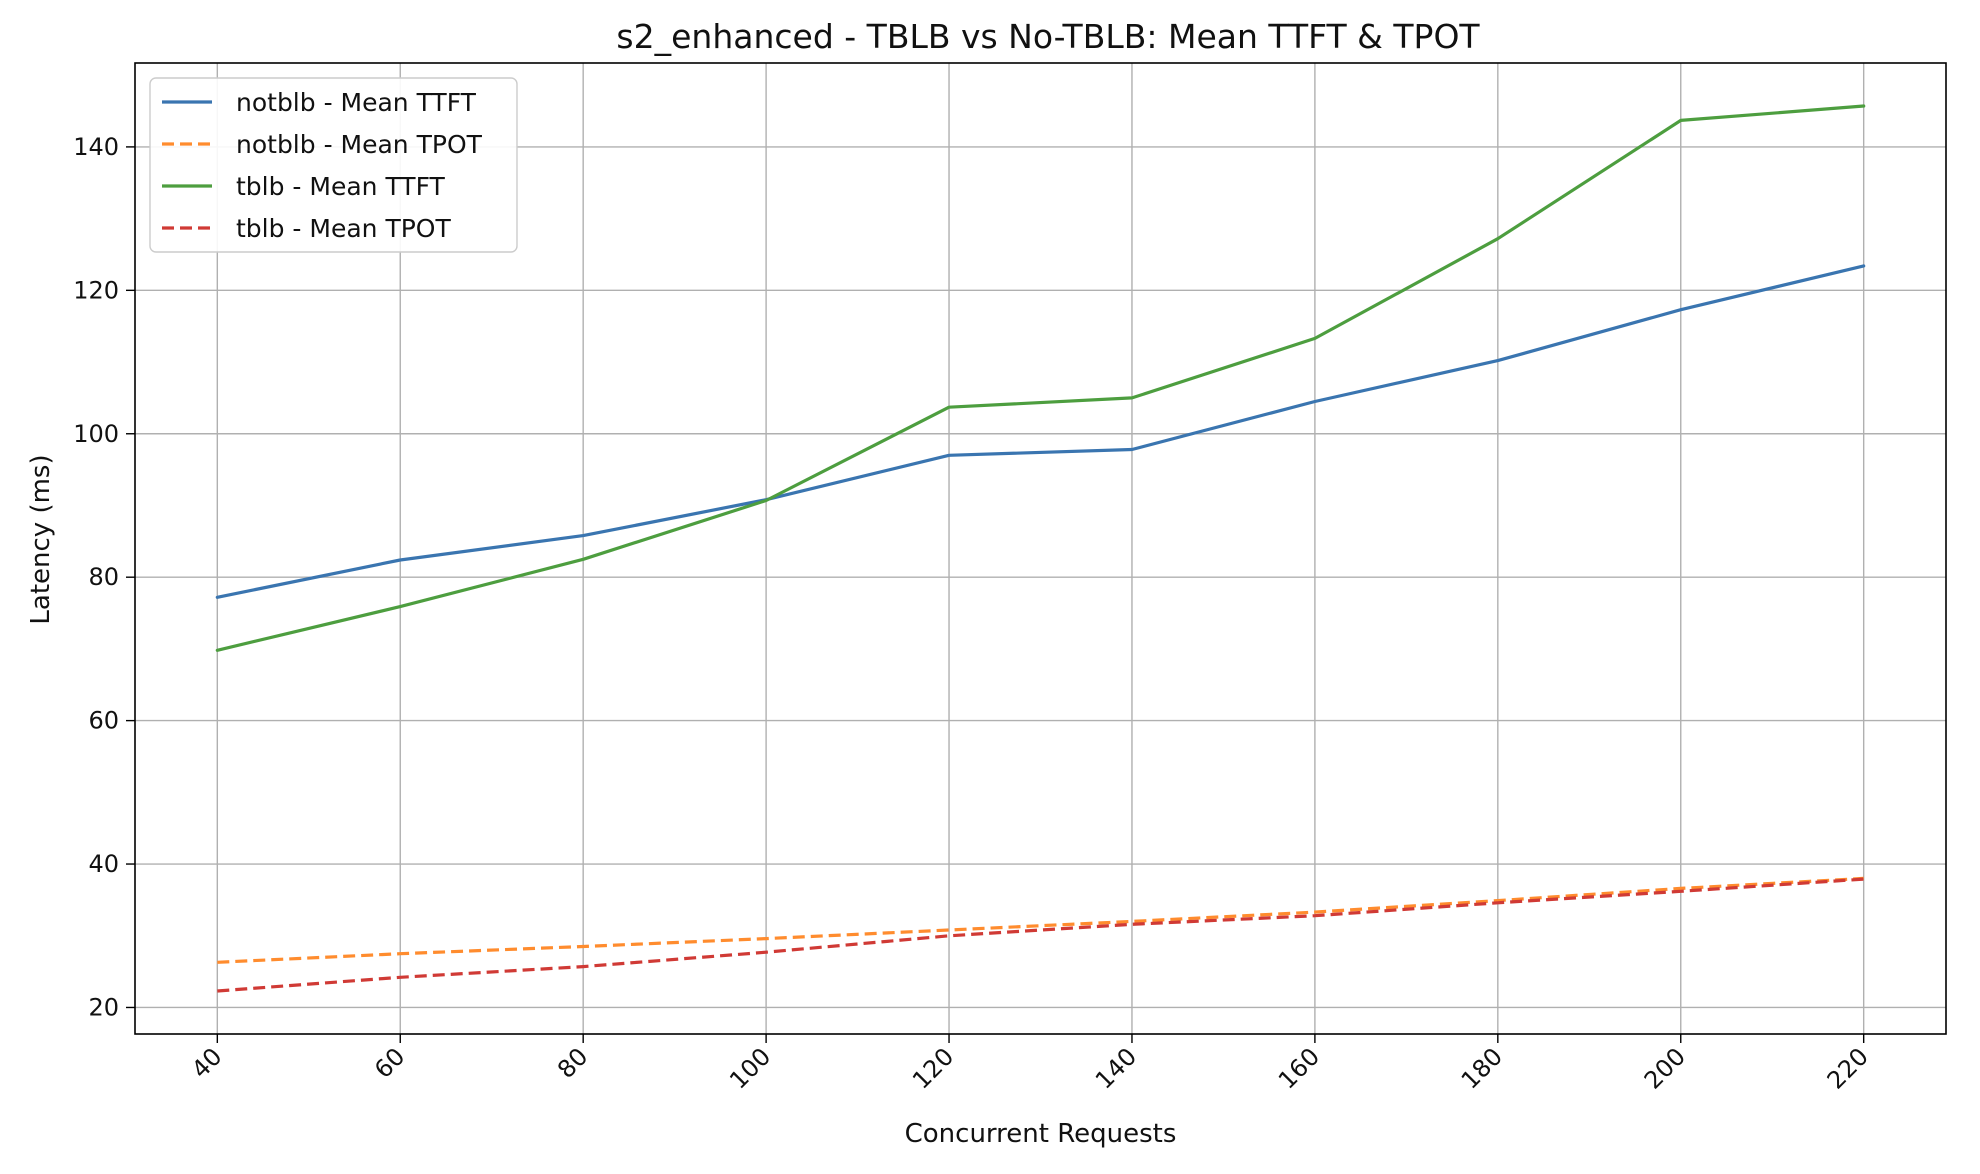 Image resolution: width=1980 pixels, height=1174 pixels. Describe the element at coordinates (341, 186) in the screenshot. I see `legend-label: tblb - Mean TTFT` at that location.